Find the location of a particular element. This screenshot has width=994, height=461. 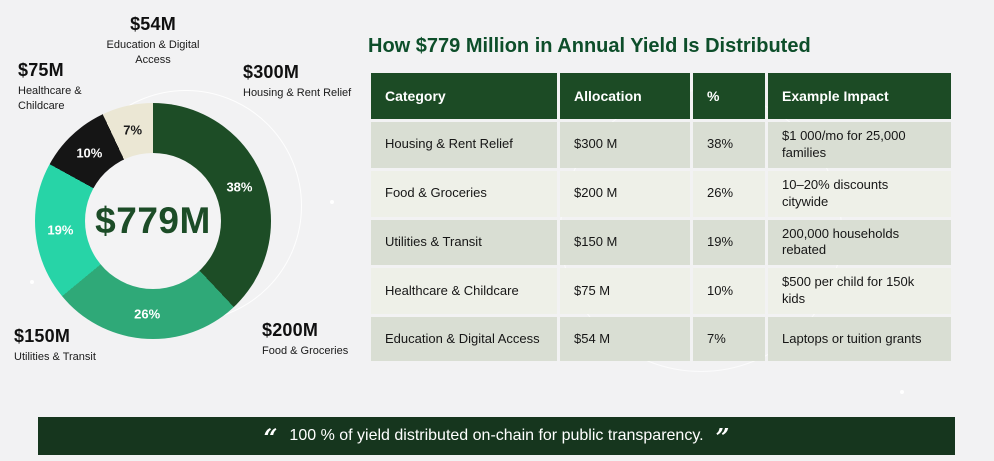

table-cell: $75 M is located at coordinates (625, 291).